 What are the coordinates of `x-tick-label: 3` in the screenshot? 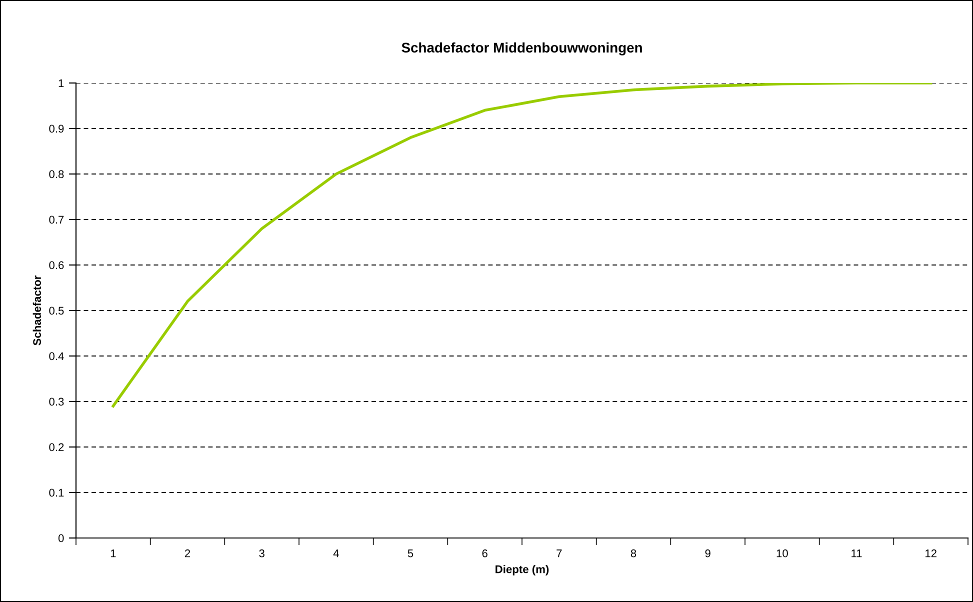 It's located at (261, 553).